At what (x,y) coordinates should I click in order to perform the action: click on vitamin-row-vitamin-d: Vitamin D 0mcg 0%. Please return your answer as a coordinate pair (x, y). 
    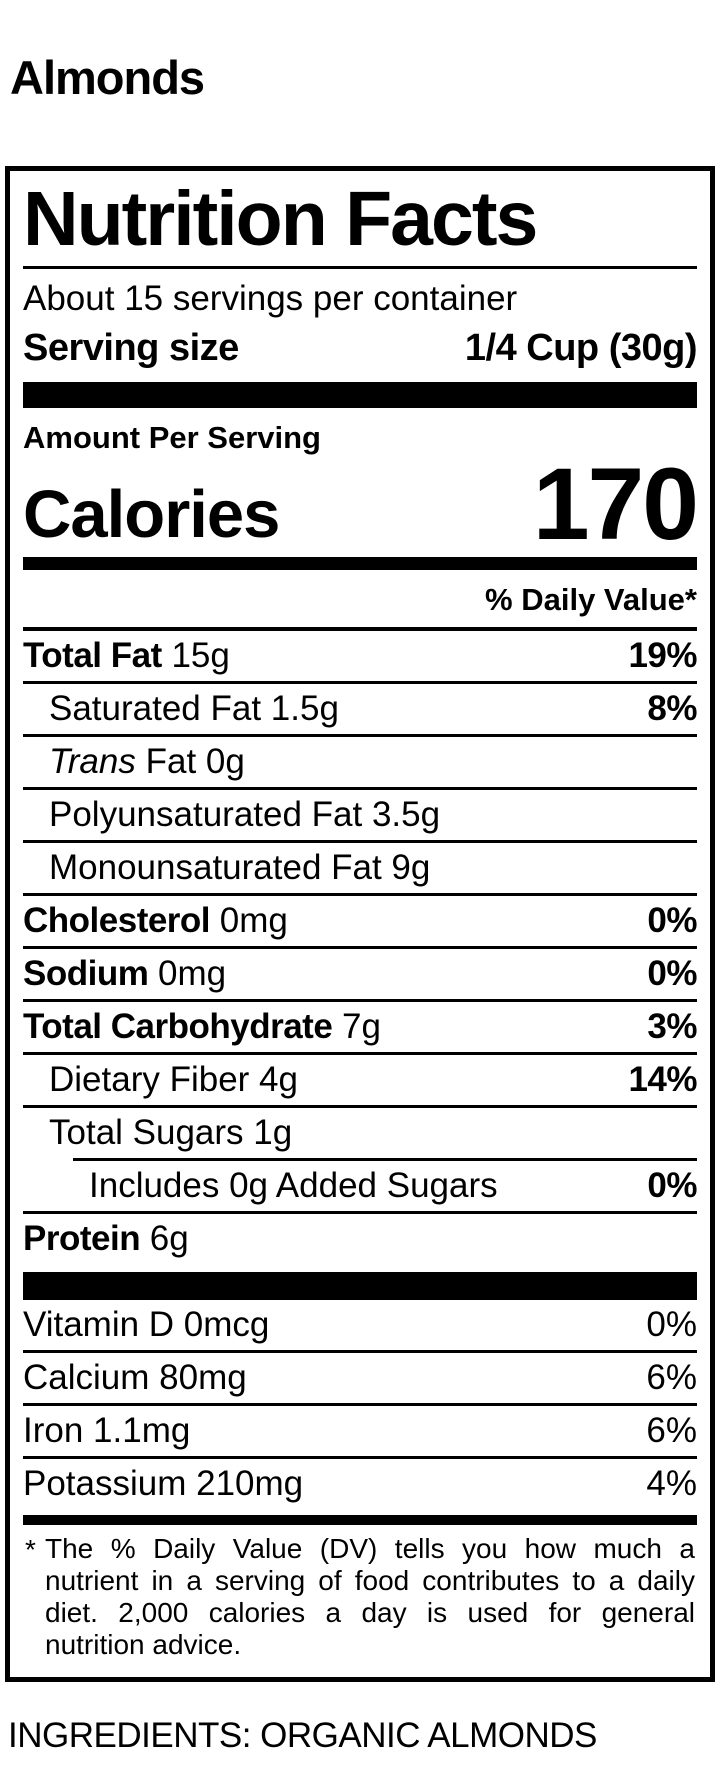
    Looking at the image, I should click on (360, 1325).